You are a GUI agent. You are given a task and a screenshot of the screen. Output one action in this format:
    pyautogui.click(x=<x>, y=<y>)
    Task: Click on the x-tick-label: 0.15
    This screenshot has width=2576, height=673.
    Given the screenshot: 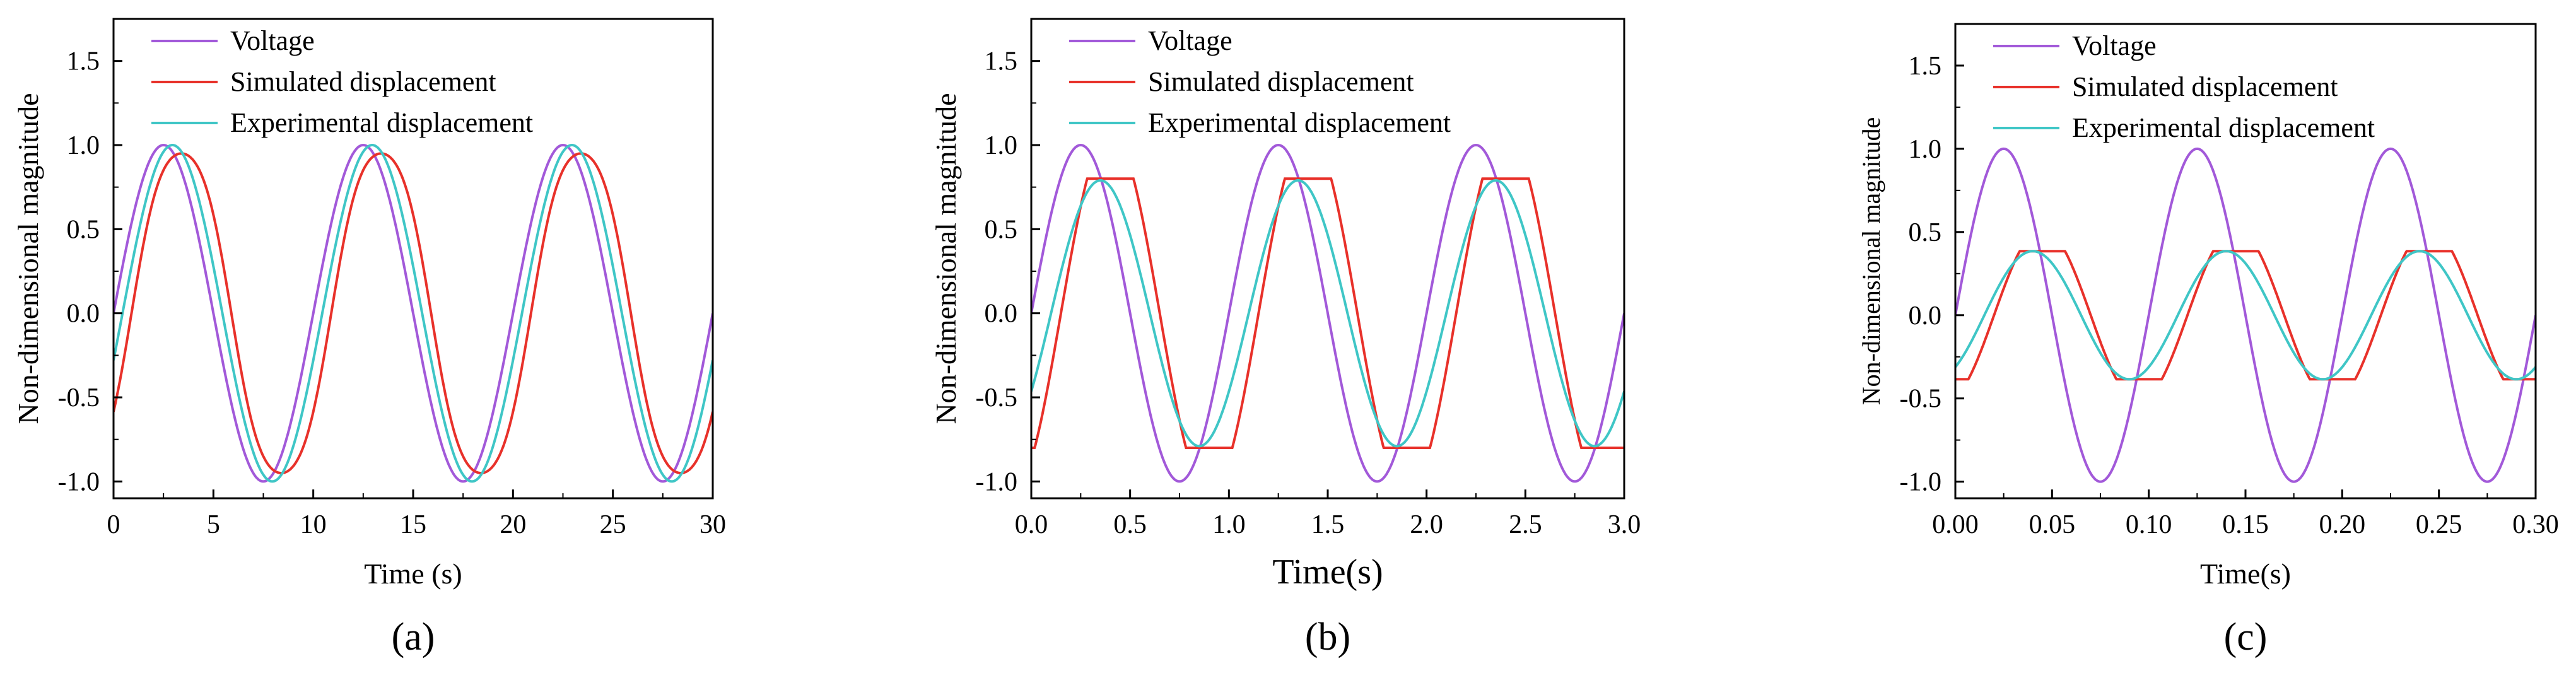 What is the action you would take?
    pyautogui.click(x=2245, y=524)
    